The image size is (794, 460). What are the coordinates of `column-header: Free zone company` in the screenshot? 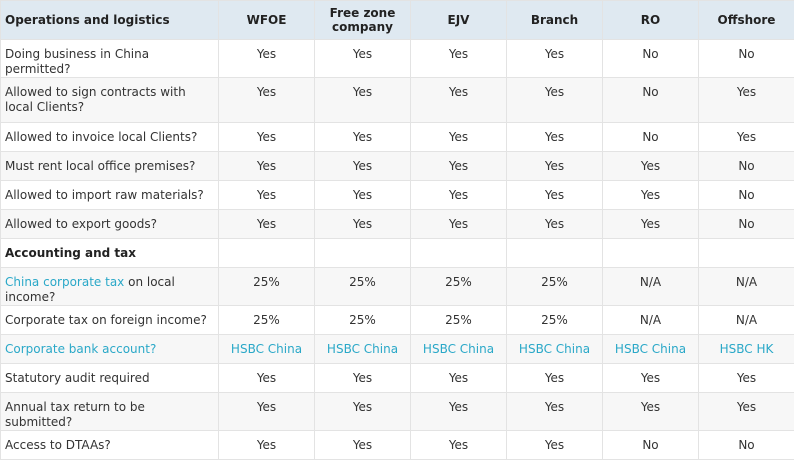 It's located at (363, 20).